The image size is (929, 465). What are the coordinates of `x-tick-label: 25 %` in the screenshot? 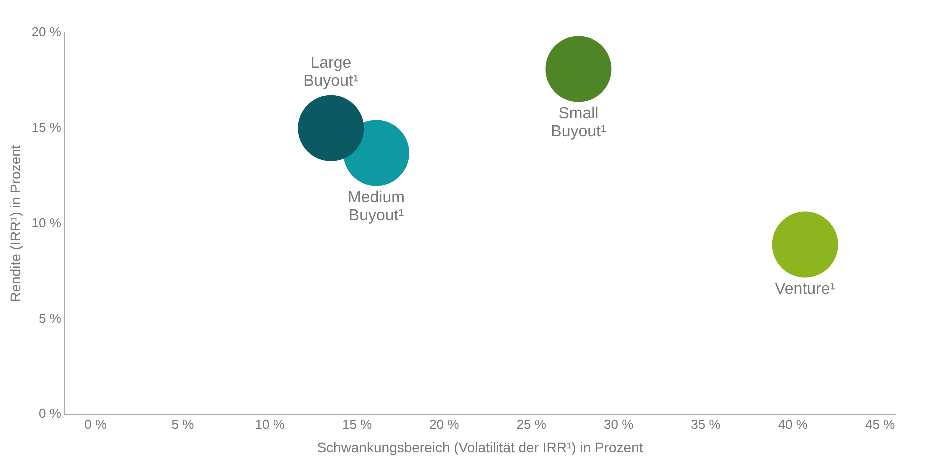 It's located at (531, 424).